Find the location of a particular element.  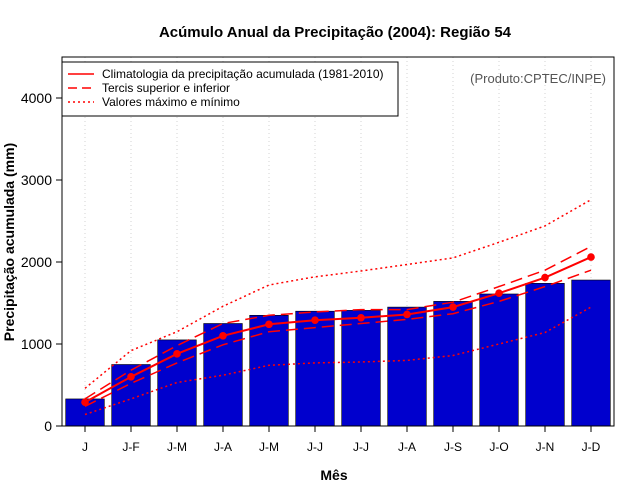

product-credit: (Produto:CPTEC/INPE) is located at coordinates (538, 78).